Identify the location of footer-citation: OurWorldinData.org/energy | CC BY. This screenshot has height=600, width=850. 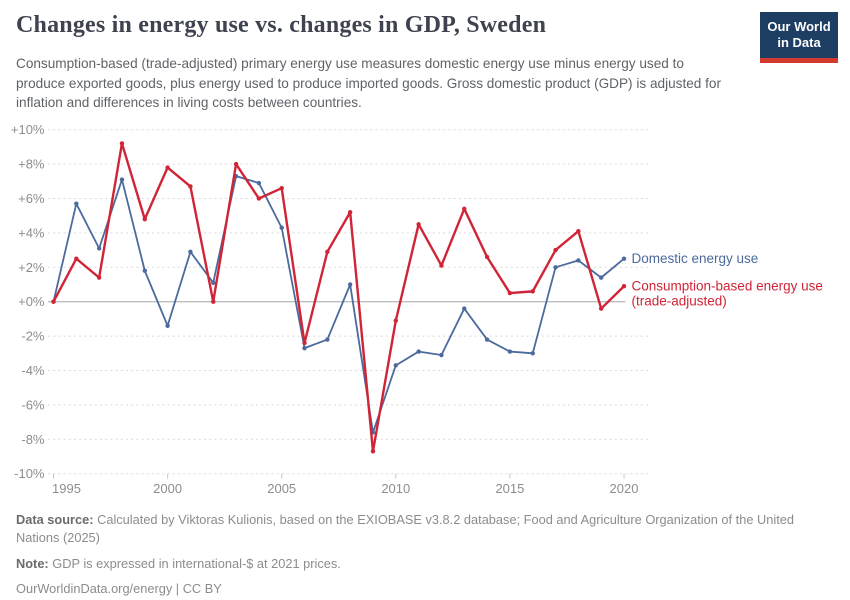
(426, 589).